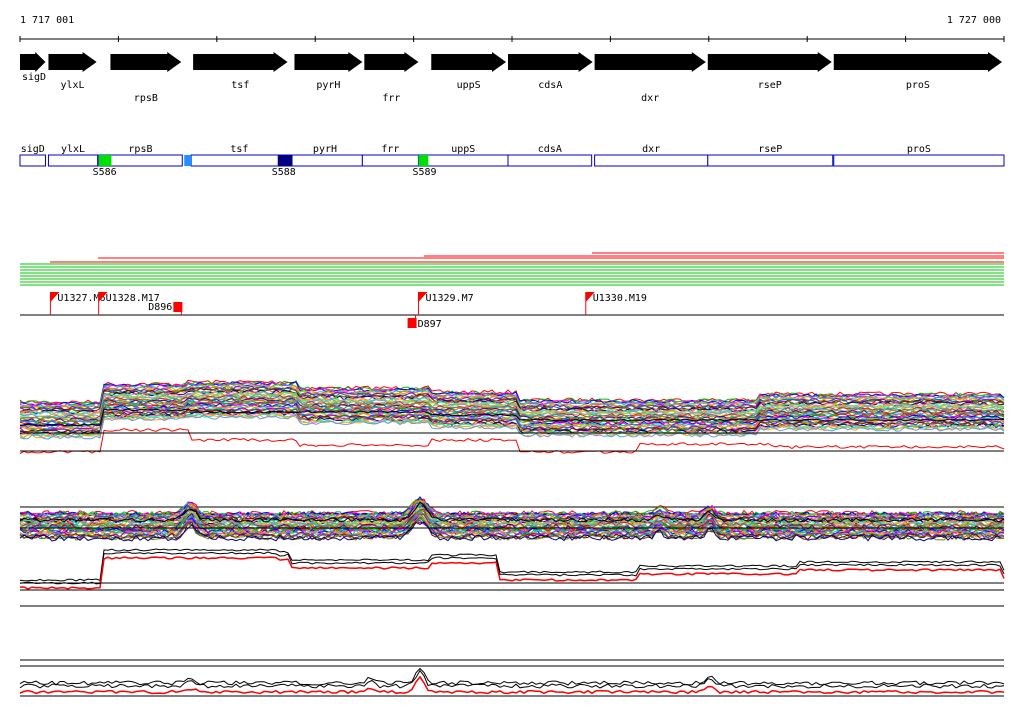 This screenshot has width=1024, height=714. I want to click on site-marker-S588, so click(285, 160).